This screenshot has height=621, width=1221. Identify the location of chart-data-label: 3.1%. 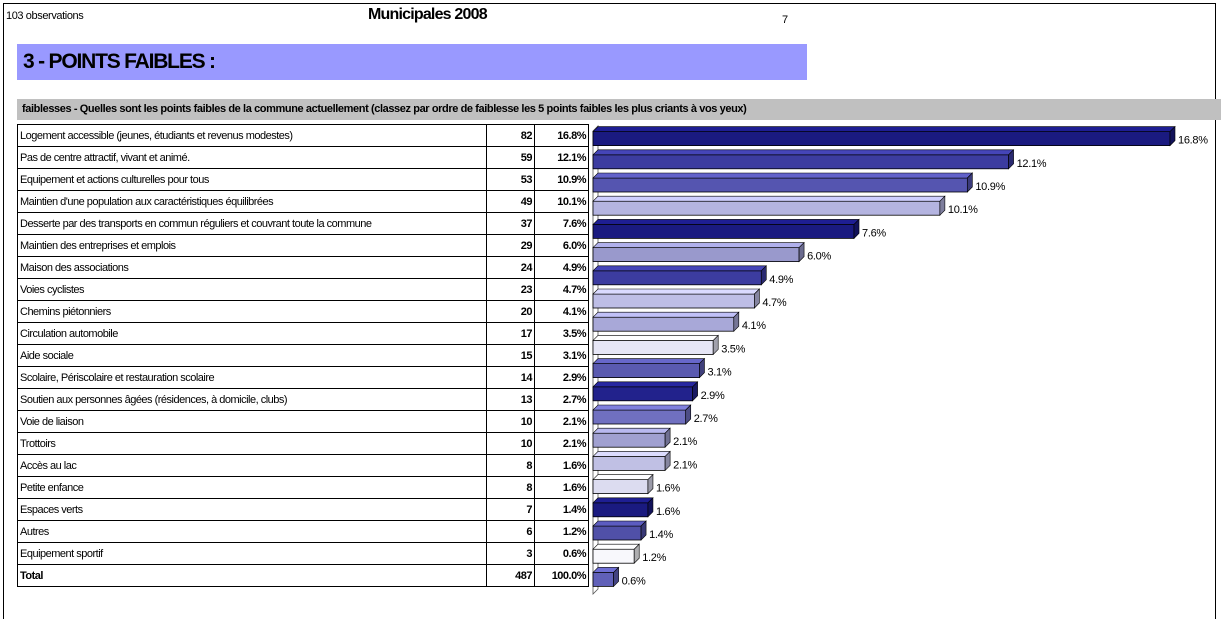
(719, 373).